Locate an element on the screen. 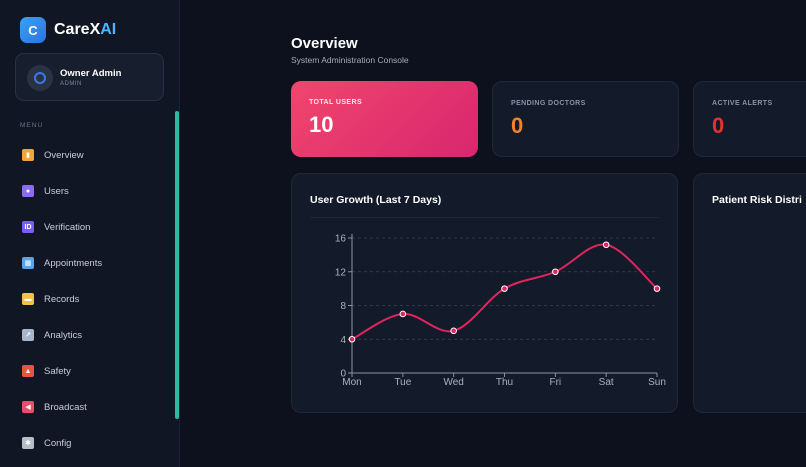 The image size is (806, 467). profile-role: ADMIN is located at coordinates (71, 84).